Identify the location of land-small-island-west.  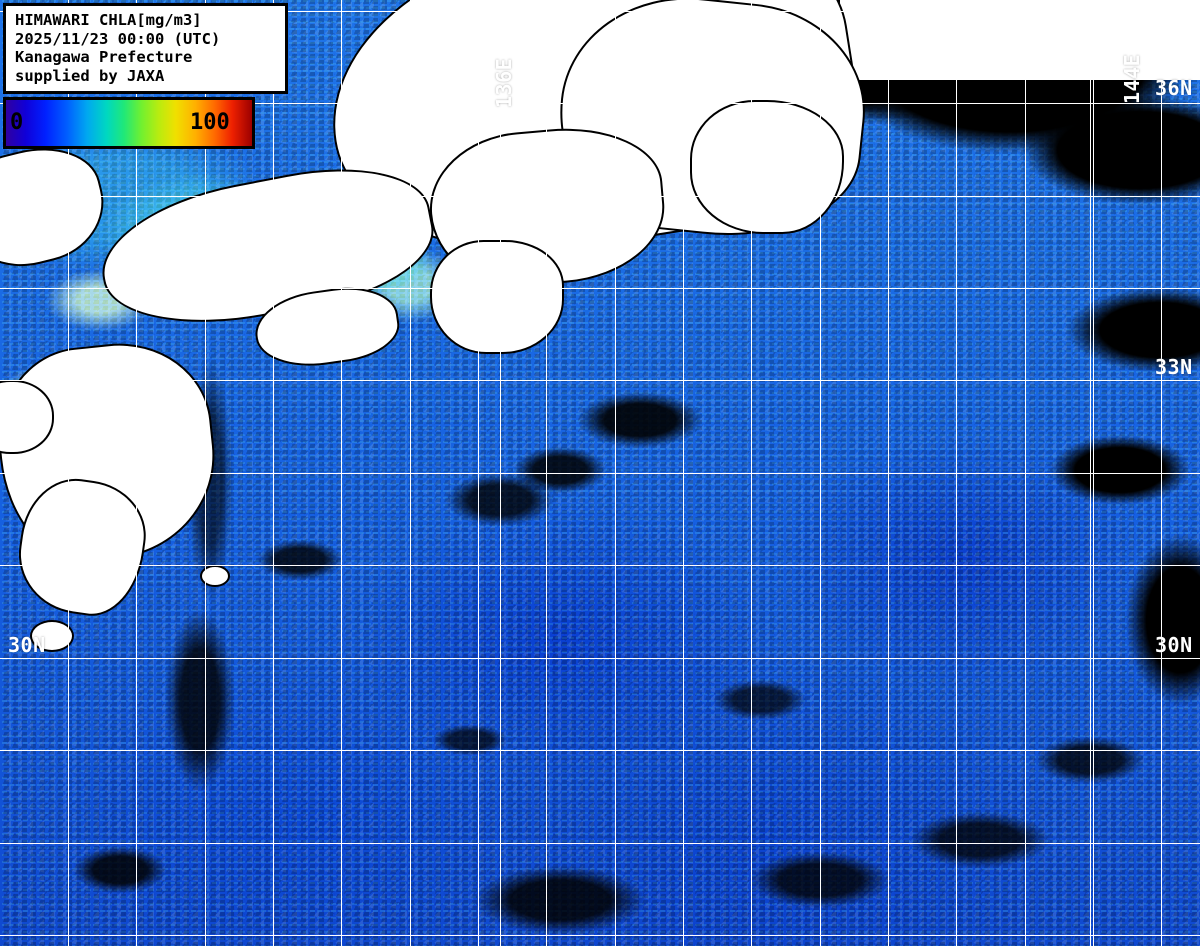
(52, 636).